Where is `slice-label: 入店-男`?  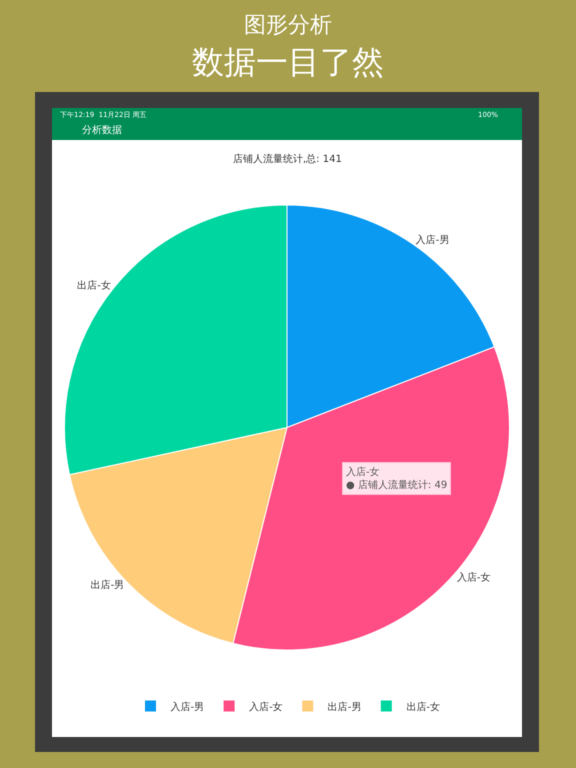
slice-label: 入店-男 is located at coordinates (433, 240).